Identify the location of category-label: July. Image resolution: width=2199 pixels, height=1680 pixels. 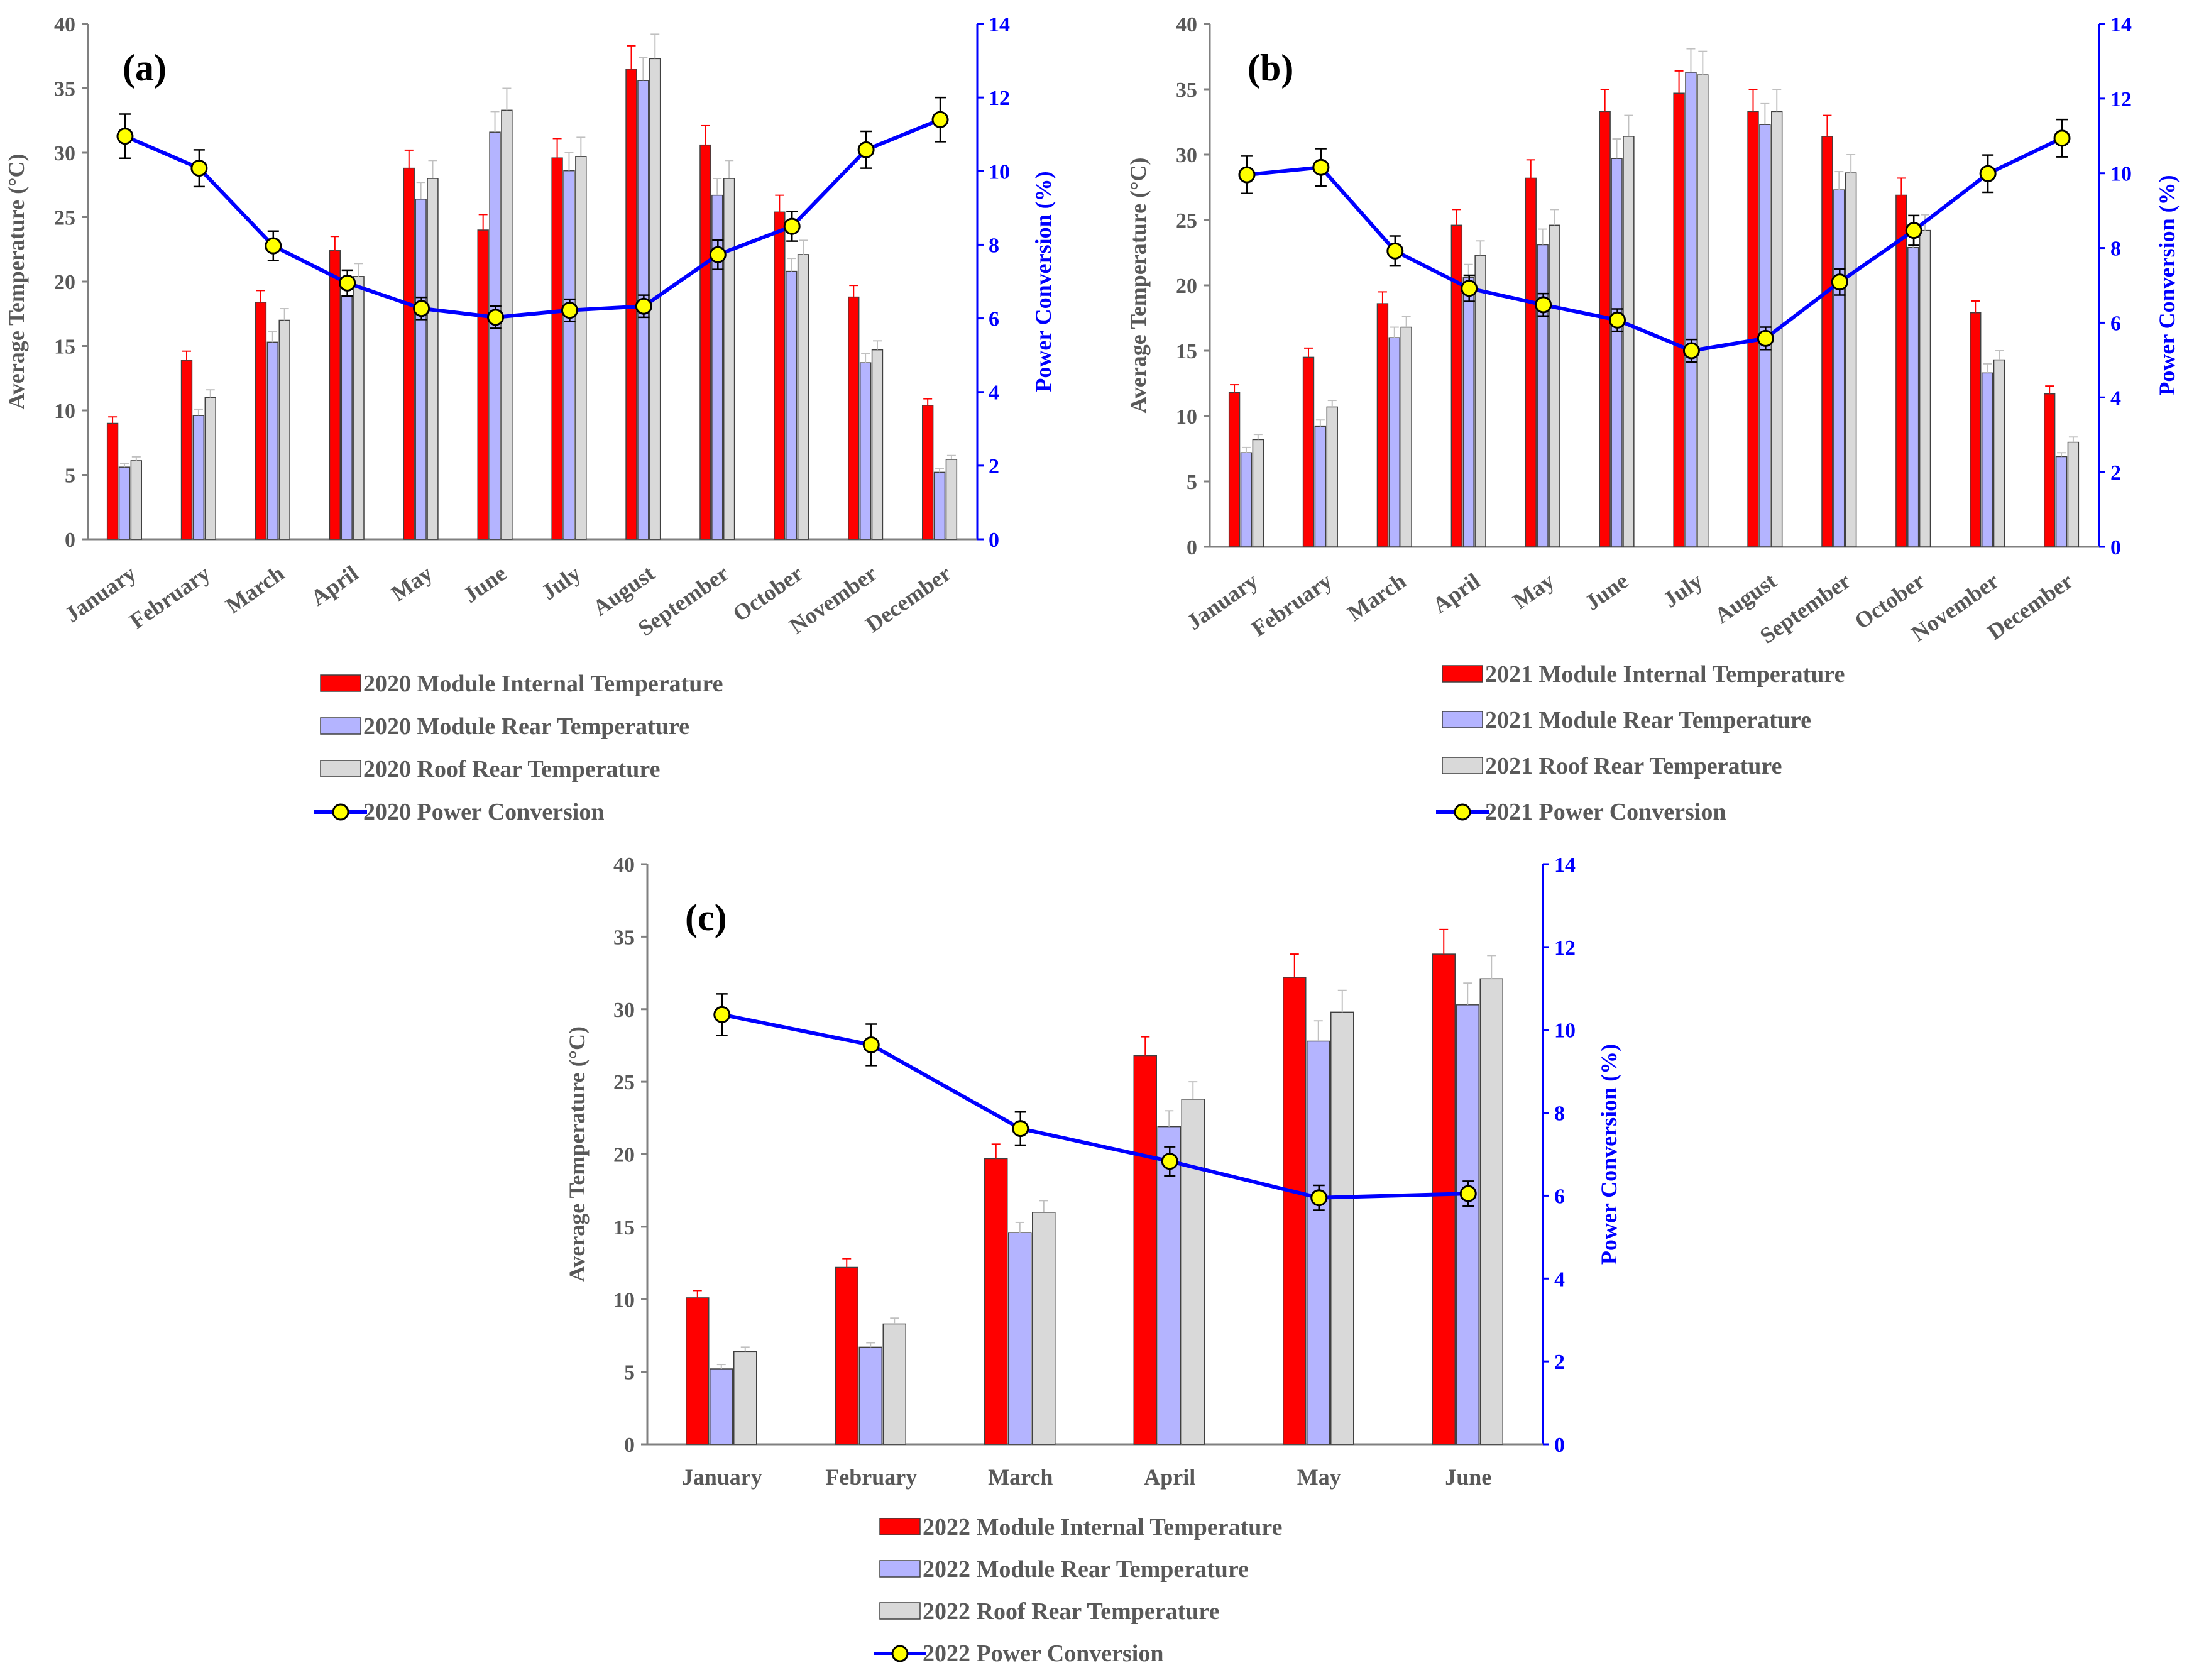
(561, 583).